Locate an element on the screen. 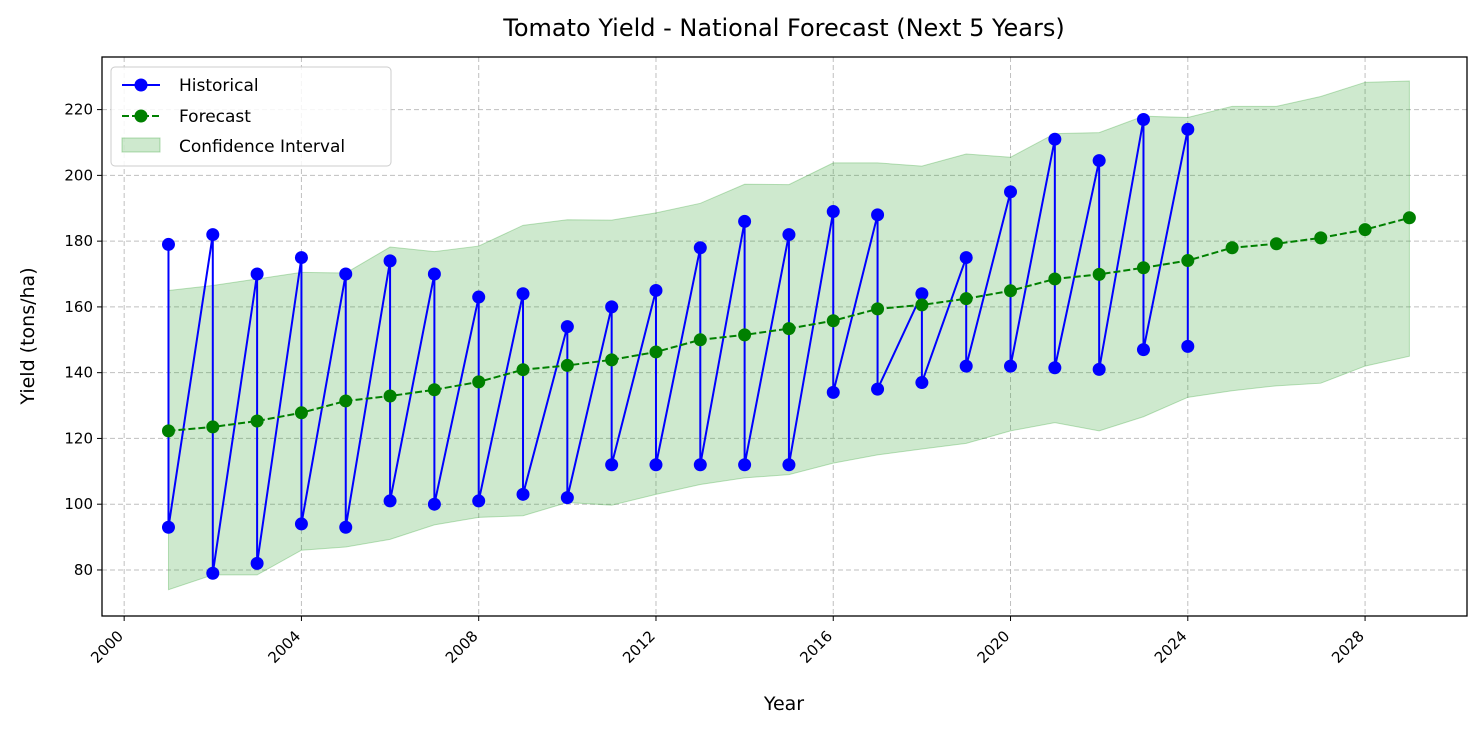 Image resolution: width=1482 pixels, height=730 pixels. y-tick-label: 140 is located at coordinates (78, 373).